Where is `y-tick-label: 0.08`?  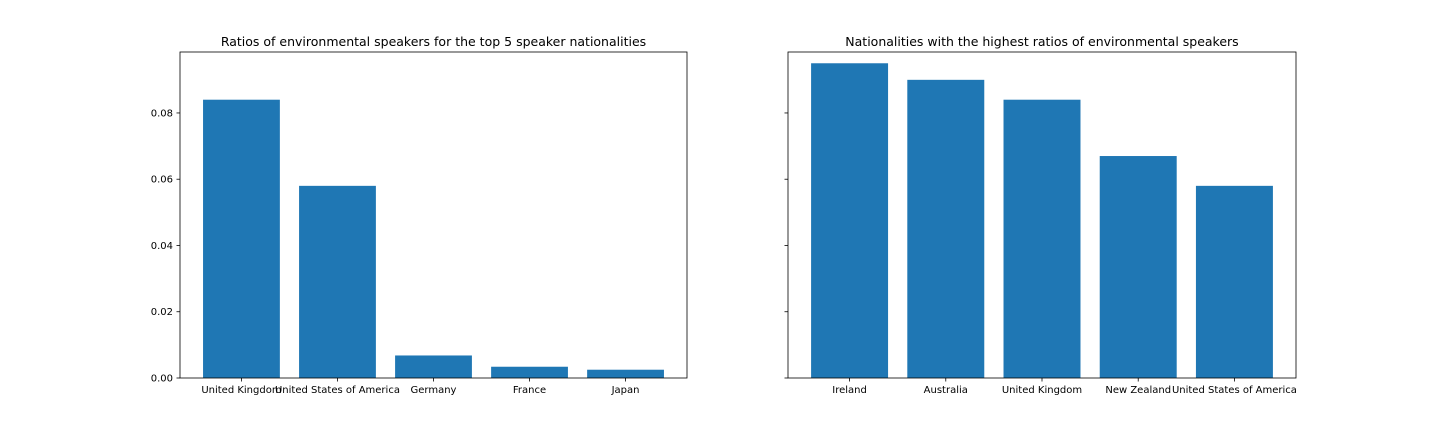
y-tick-label: 0.08 is located at coordinates (162, 113).